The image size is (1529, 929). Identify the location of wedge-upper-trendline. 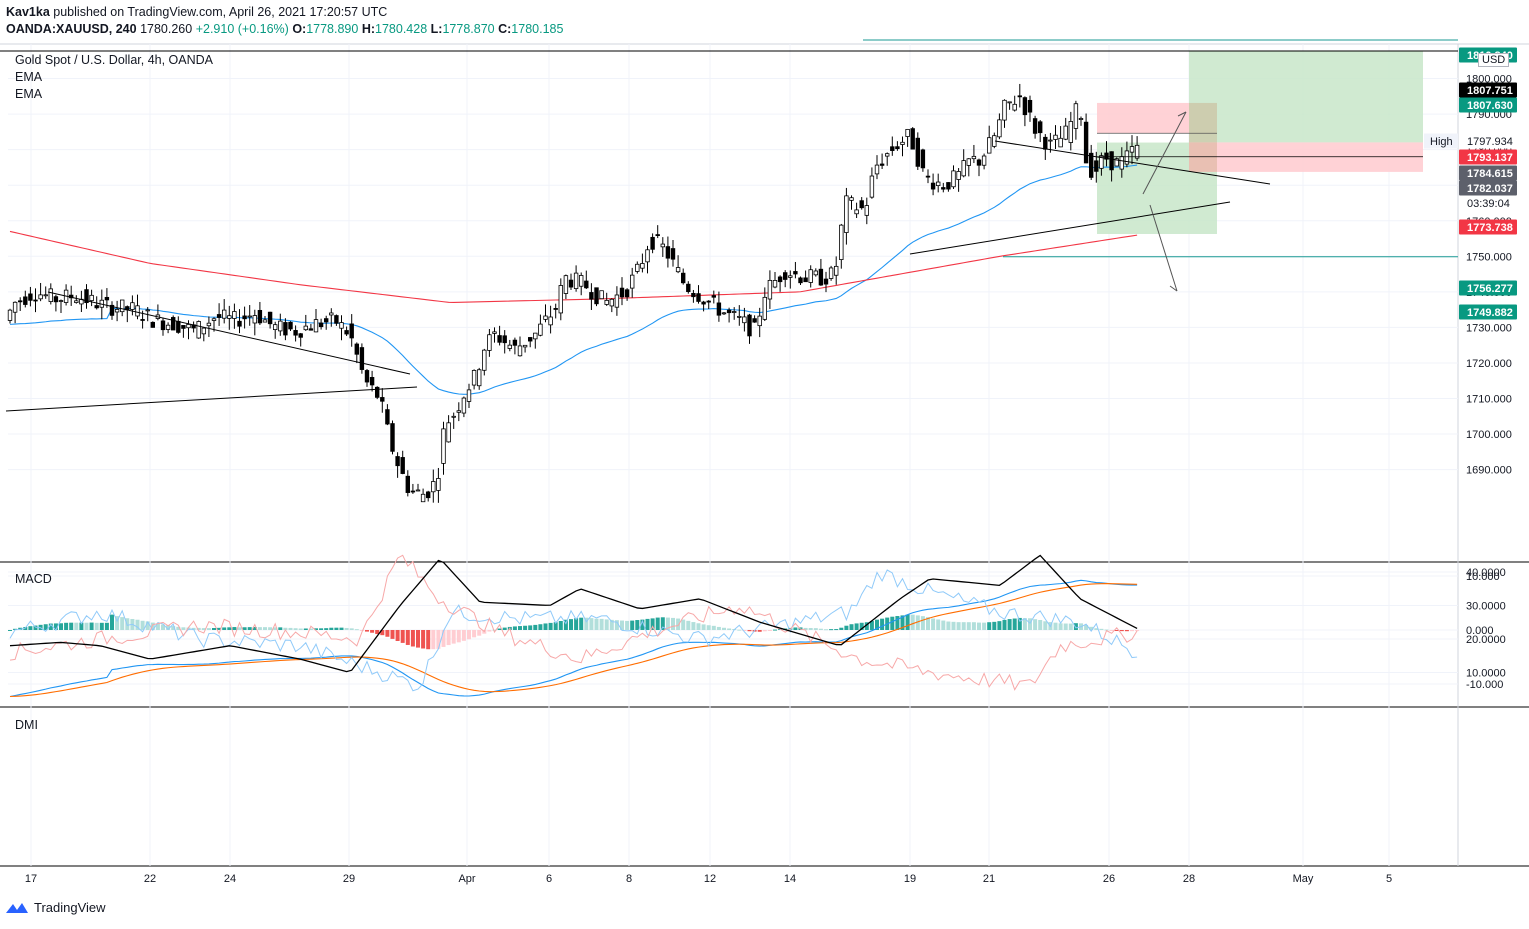
(1132, 162).